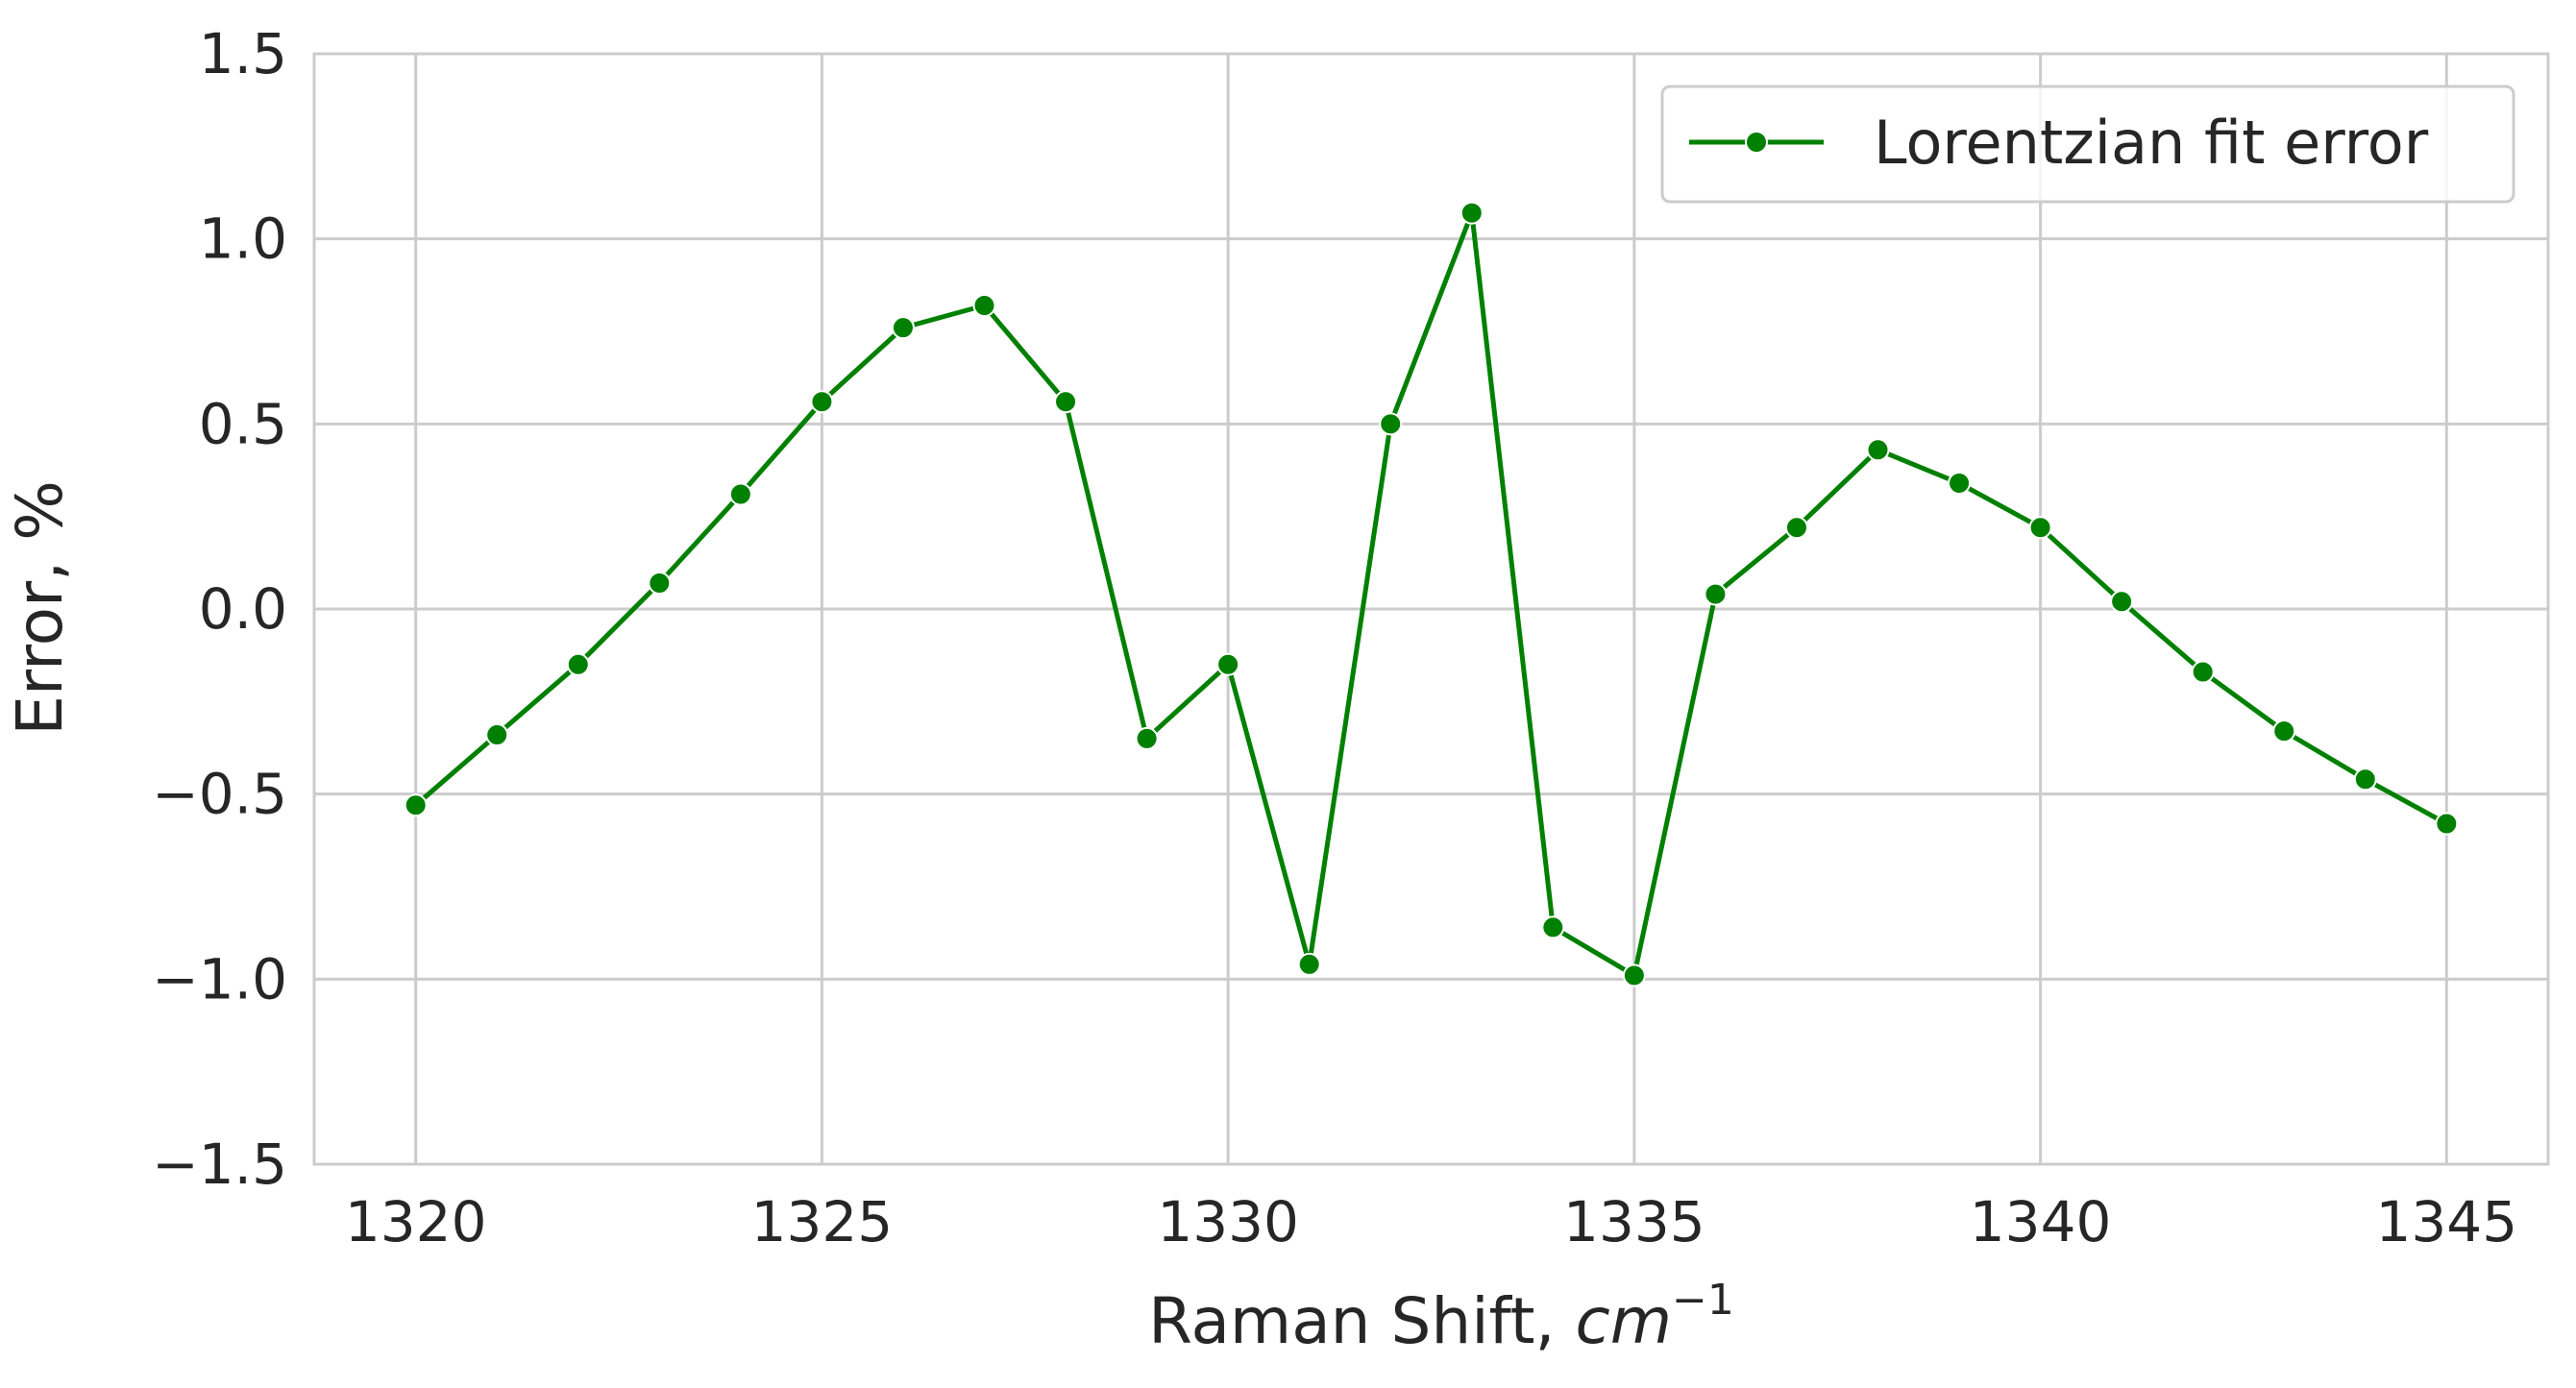 The height and width of the screenshot is (1388, 2576). What do you see at coordinates (822, 1221) in the screenshot?
I see `x-tick-label: 1325` at bounding box center [822, 1221].